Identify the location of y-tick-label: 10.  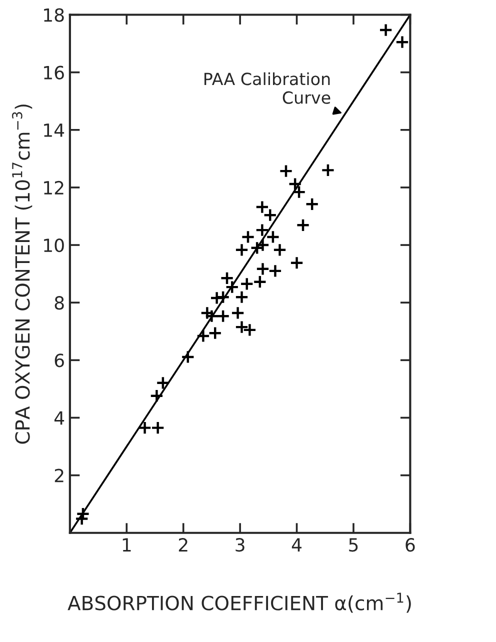
(54, 245).